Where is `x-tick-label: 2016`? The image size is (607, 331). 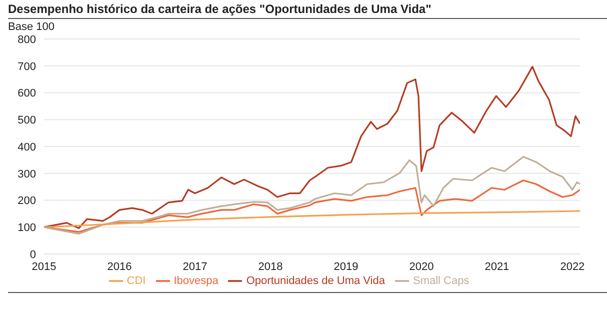
x-tick-label: 2016 is located at coordinates (119, 266).